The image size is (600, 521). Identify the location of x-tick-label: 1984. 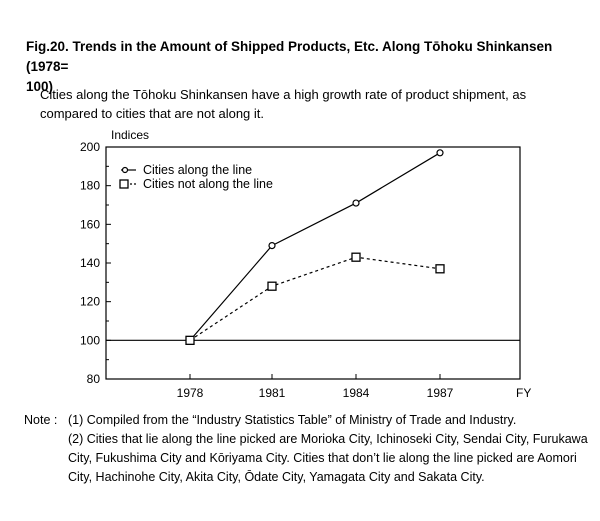
(356, 393).